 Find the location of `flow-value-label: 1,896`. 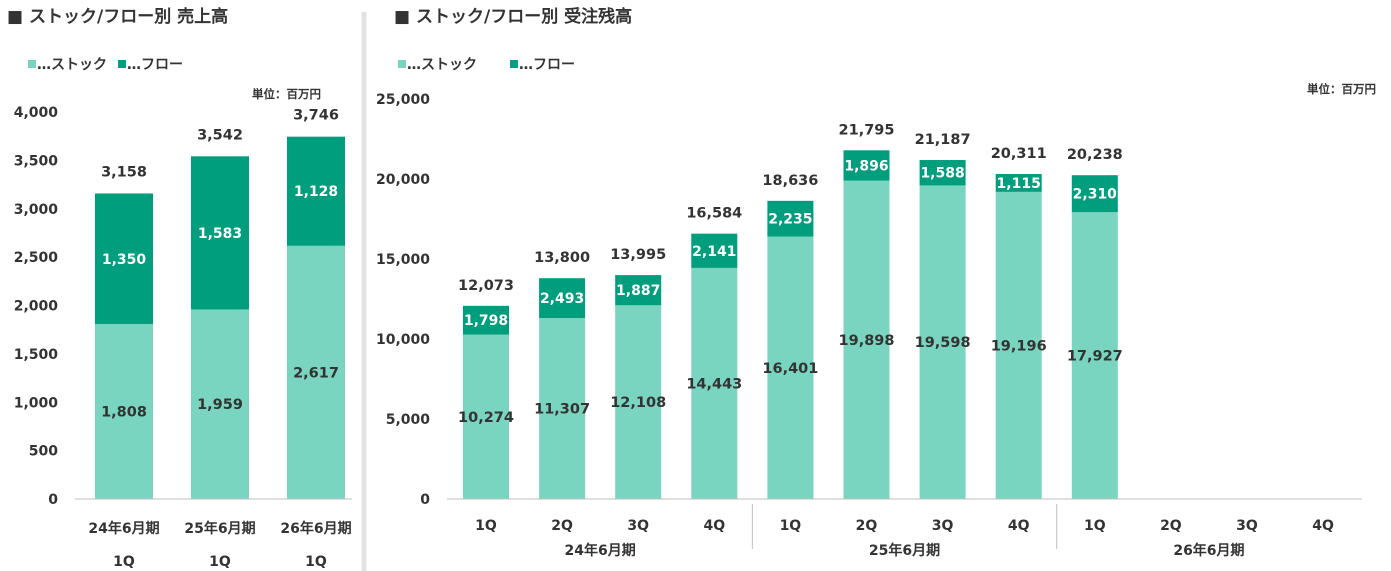

flow-value-label: 1,896 is located at coordinates (866, 166).